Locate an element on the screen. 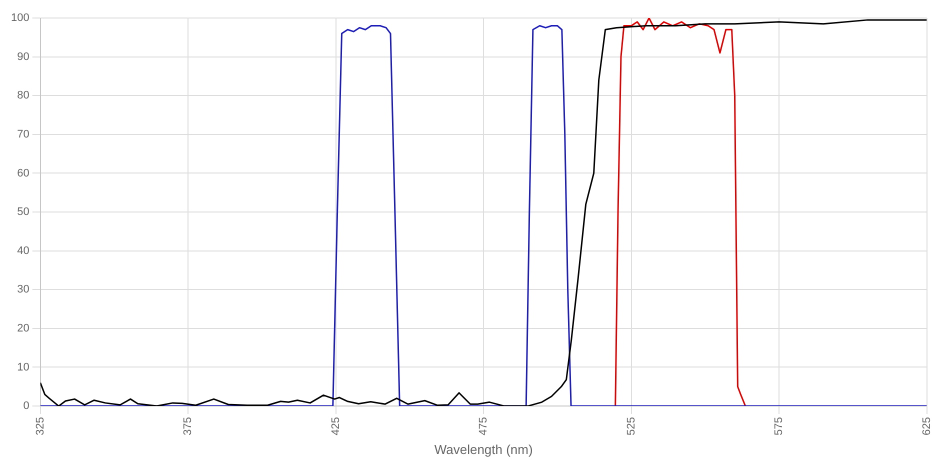 This screenshot has height=470, width=951. y-tick-label: 90 is located at coordinates (23, 56).